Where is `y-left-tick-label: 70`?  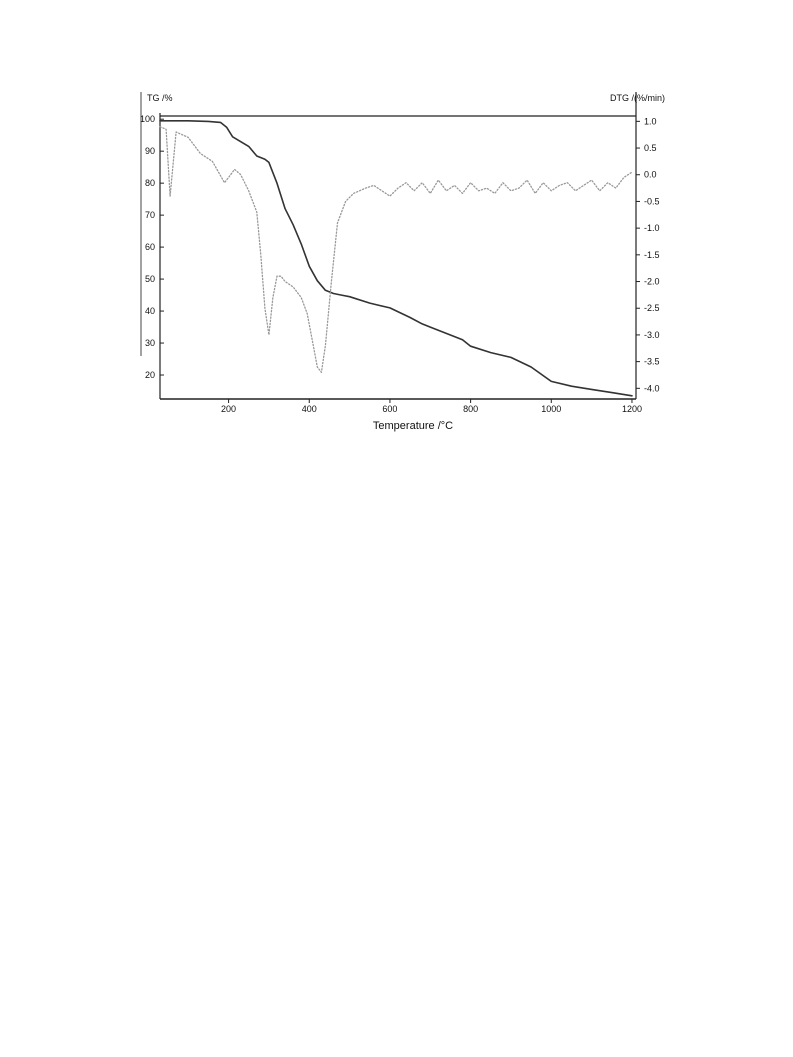 y-left-tick-label: 70 is located at coordinates (150, 215).